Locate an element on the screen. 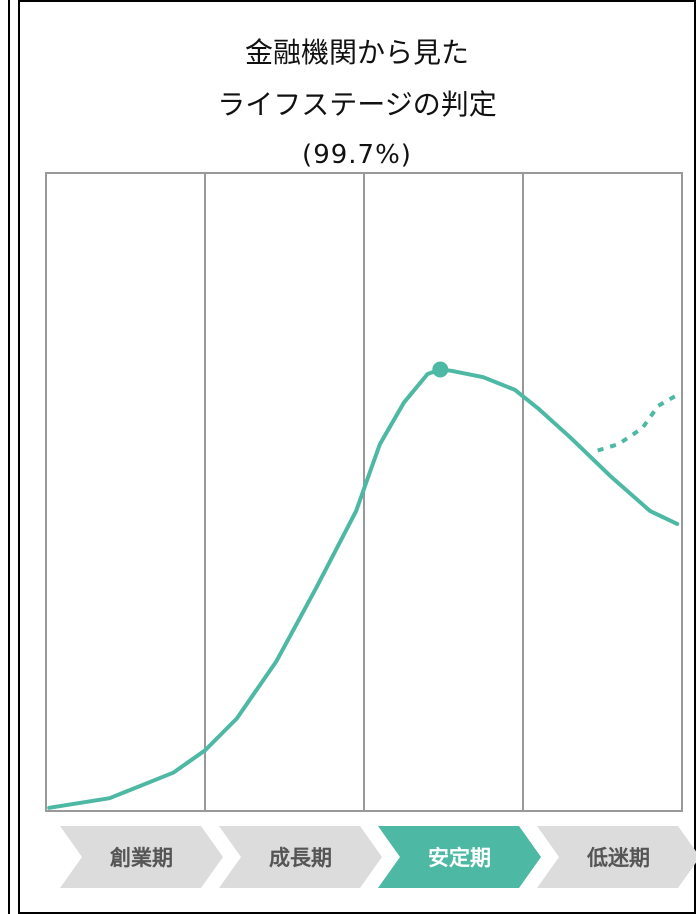 The height and width of the screenshot is (914, 696). current-position-marker is located at coordinates (440, 369).